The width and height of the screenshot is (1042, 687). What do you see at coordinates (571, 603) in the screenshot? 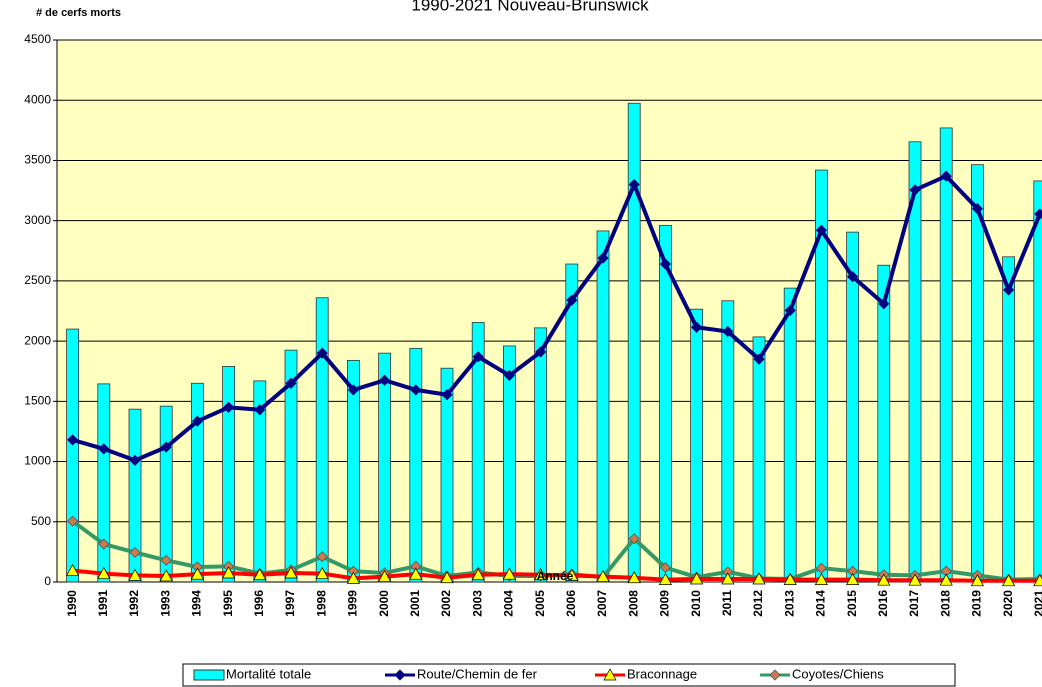
I see `x-tick-label: 2006` at bounding box center [571, 603].